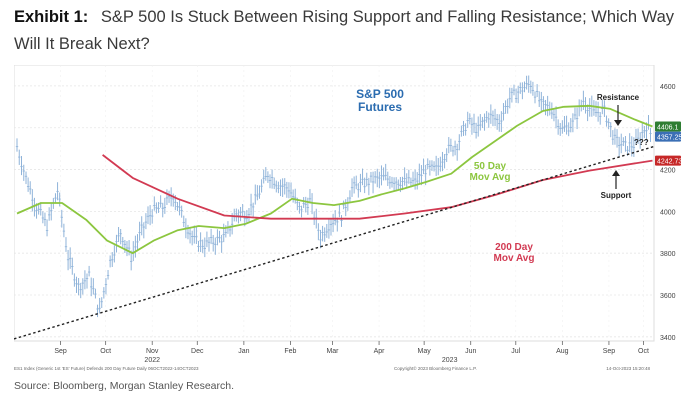 The height and width of the screenshot is (403, 700). What do you see at coordinates (668, 254) in the screenshot?
I see `y-tick-label: 3800` at bounding box center [668, 254].